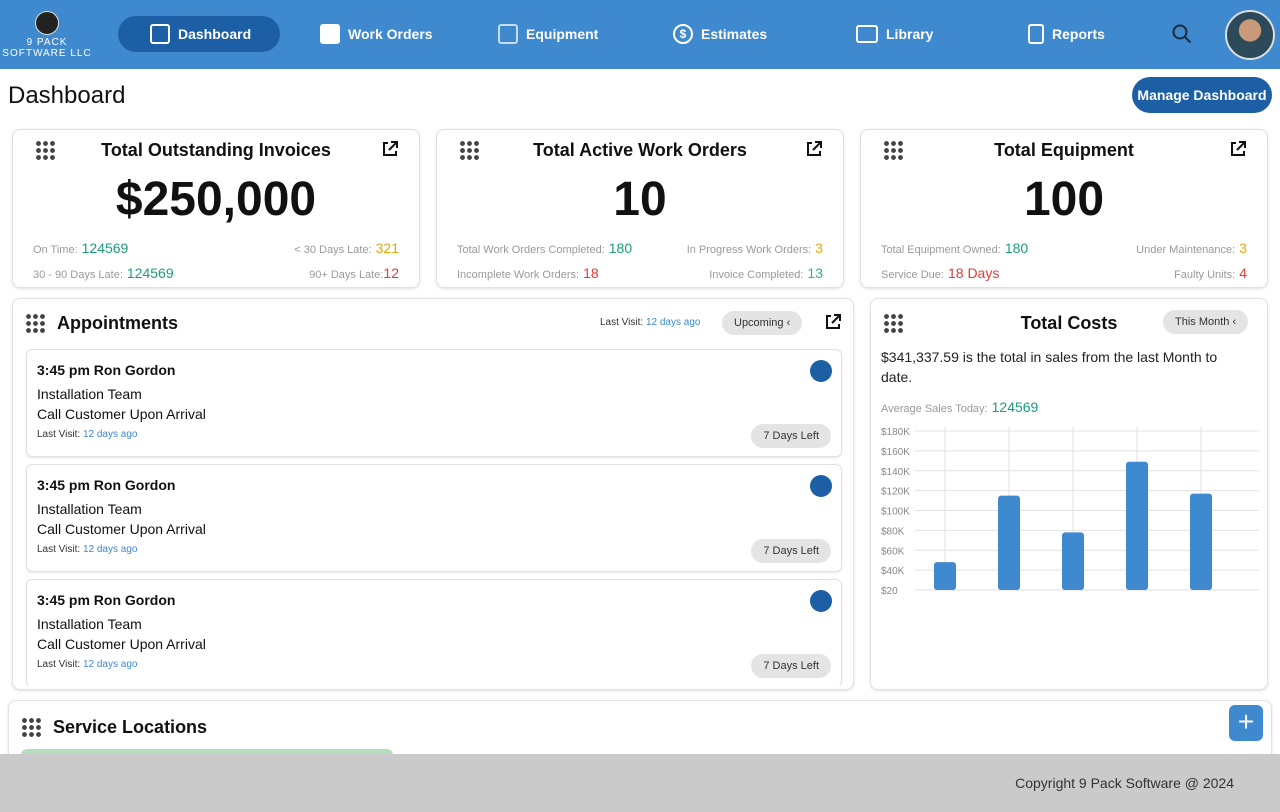 This screenshot has height=812, width=1280. Describe the element at coordinates (160, 34) in the screenshot. I see `dashboard-icon` at that location.